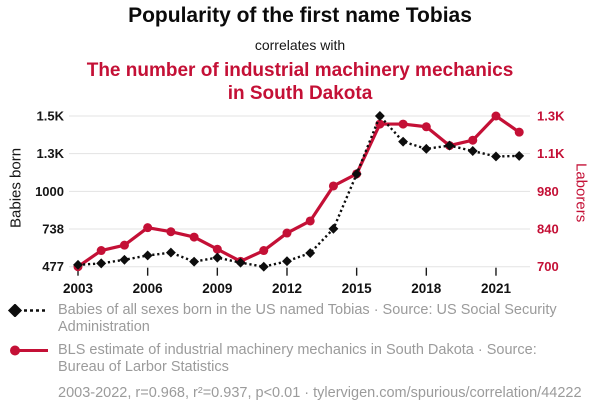  Describe the element at coordinates (300, 15) in the screenshot. I see `page-title: Popularity of the first name Tobias` at that location.